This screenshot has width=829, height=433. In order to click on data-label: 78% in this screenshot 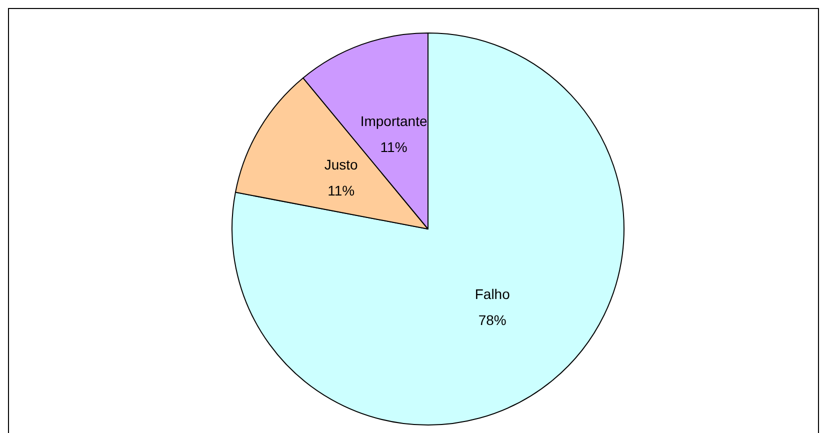, I will do `click(492, 320)`.